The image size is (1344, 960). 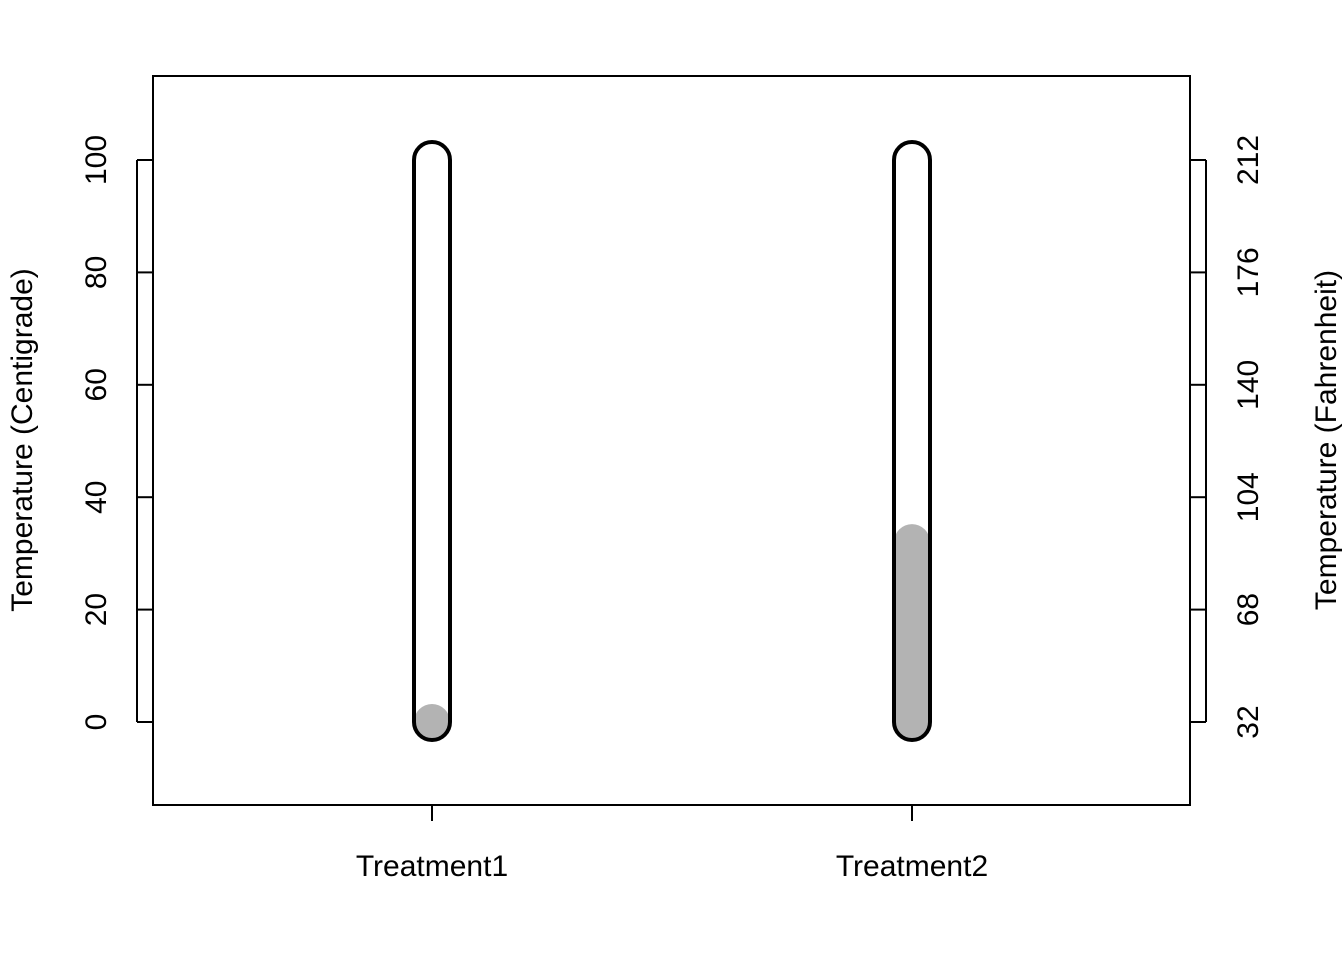 I want to click on y-axis-title-left: Temperature (Centigrade), so click(x=22, y=440).